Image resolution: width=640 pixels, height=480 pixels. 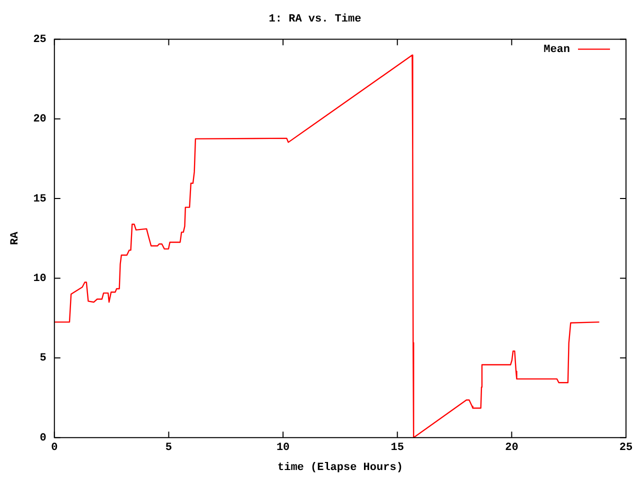 I want to click on x-tick-label: 10, so click(x=283, y=448).